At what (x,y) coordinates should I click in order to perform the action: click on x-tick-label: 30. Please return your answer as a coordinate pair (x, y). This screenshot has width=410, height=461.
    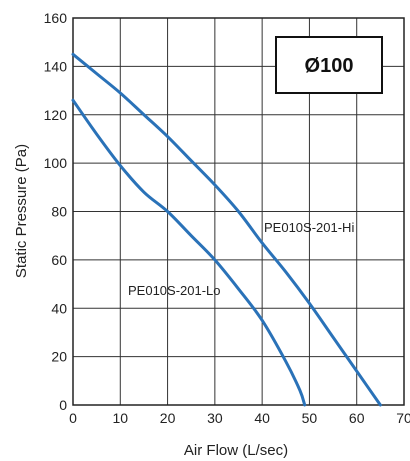
    Looking at the image, I should click on (215, 418).